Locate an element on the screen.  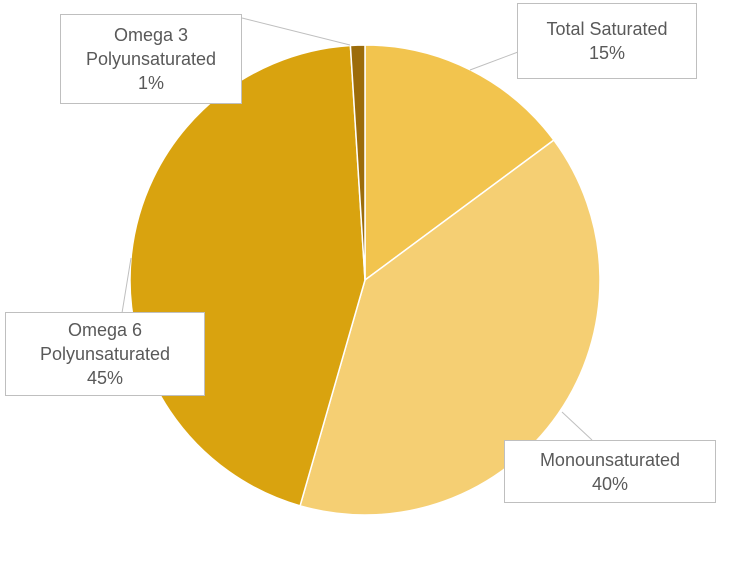
leader-line-omega6 is located at coordinates (126, 285).